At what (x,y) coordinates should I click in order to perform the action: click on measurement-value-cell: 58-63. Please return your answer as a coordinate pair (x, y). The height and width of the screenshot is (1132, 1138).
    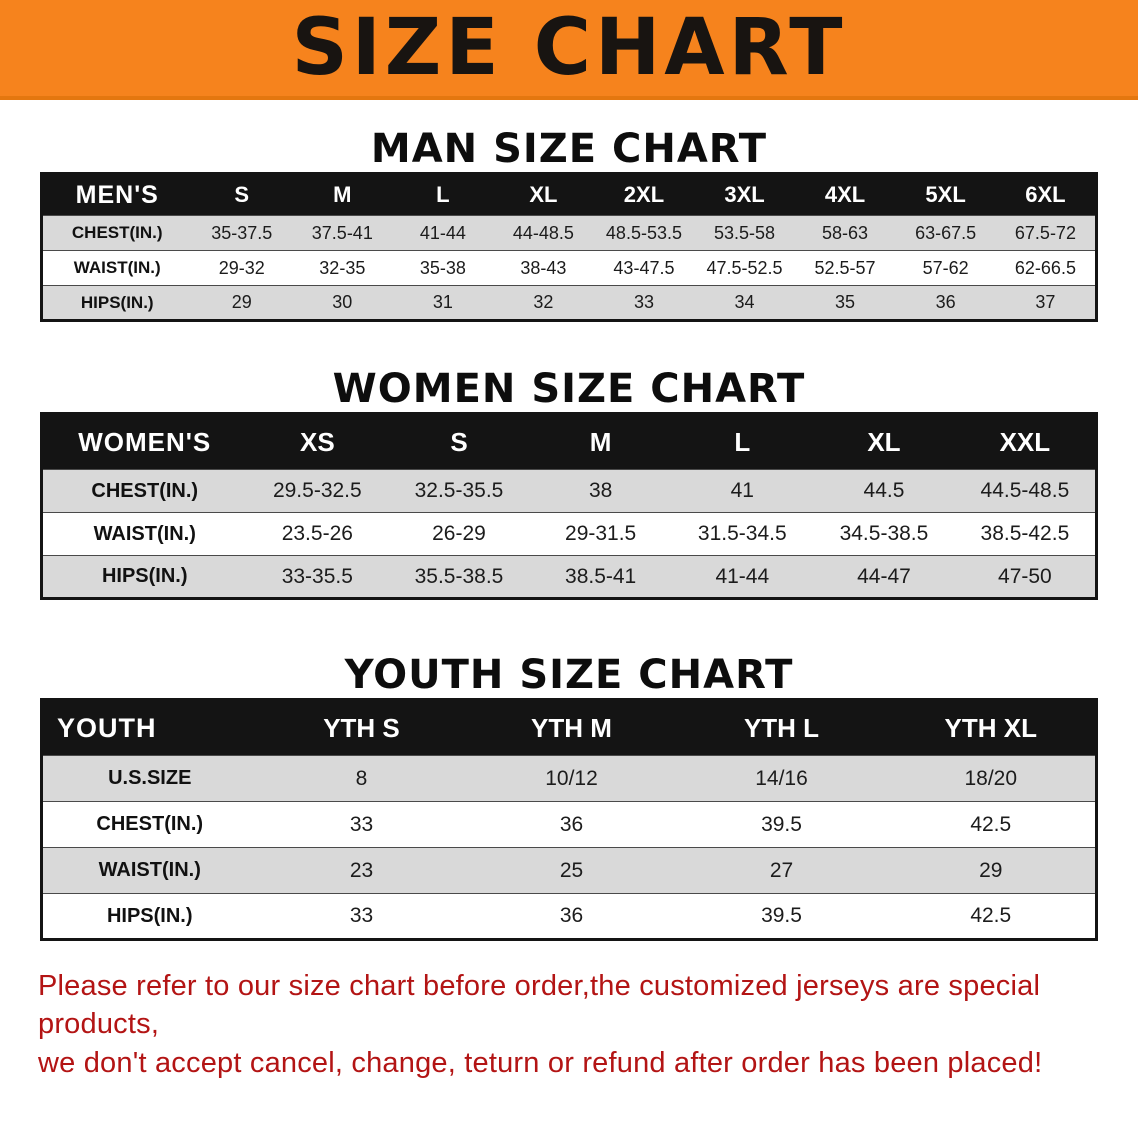
    Looking at the image, I should click on (845, 232).